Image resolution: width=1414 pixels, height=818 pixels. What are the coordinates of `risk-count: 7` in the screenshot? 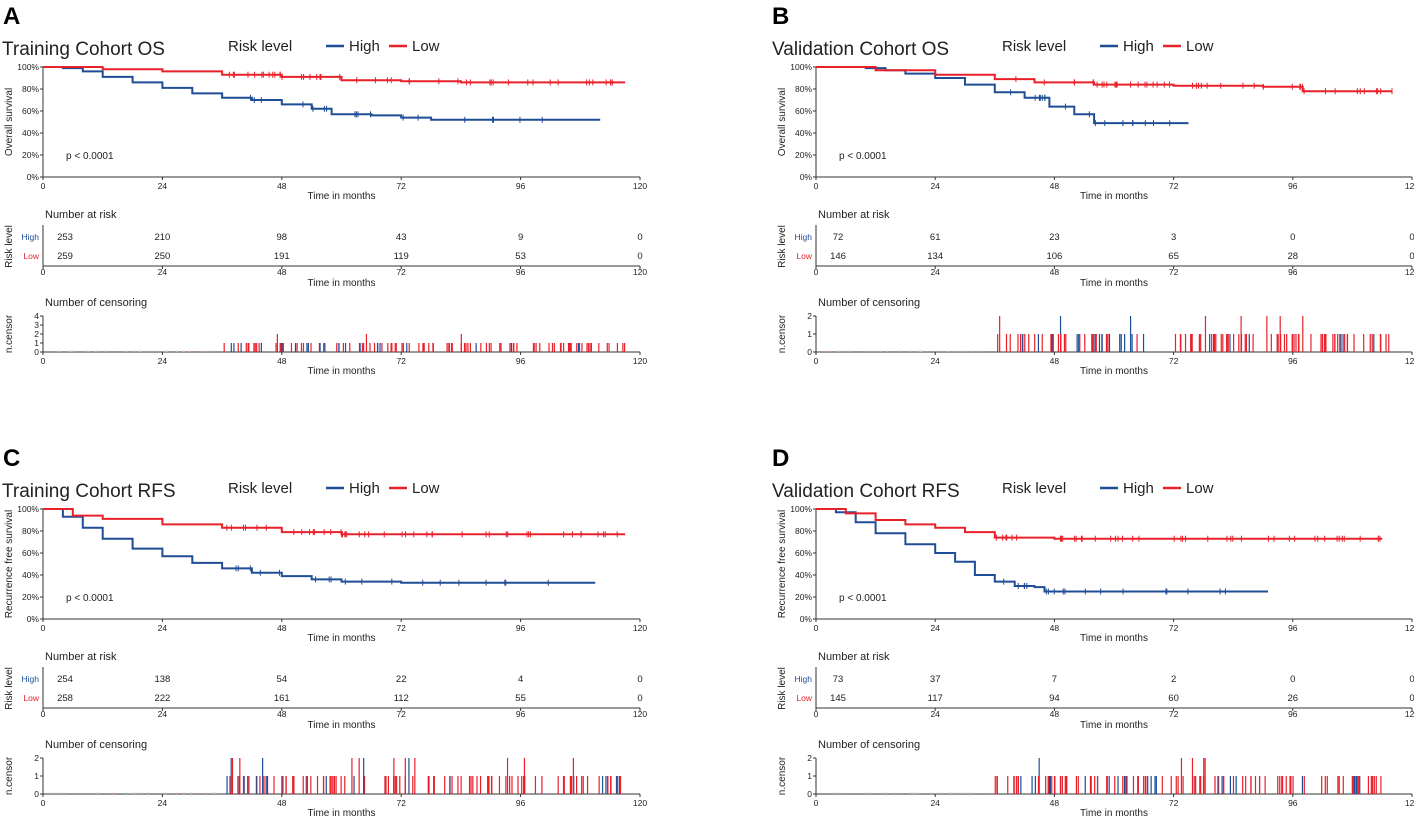 It's located at (1054, 679).